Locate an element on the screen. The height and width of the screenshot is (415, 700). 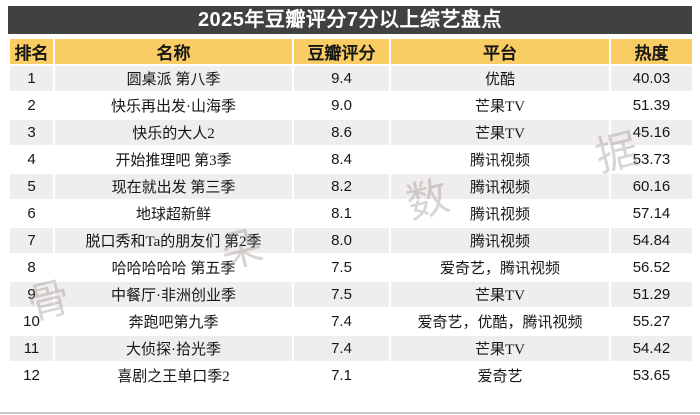
cell-score: 7.1 is located at coordinates (341, 375).